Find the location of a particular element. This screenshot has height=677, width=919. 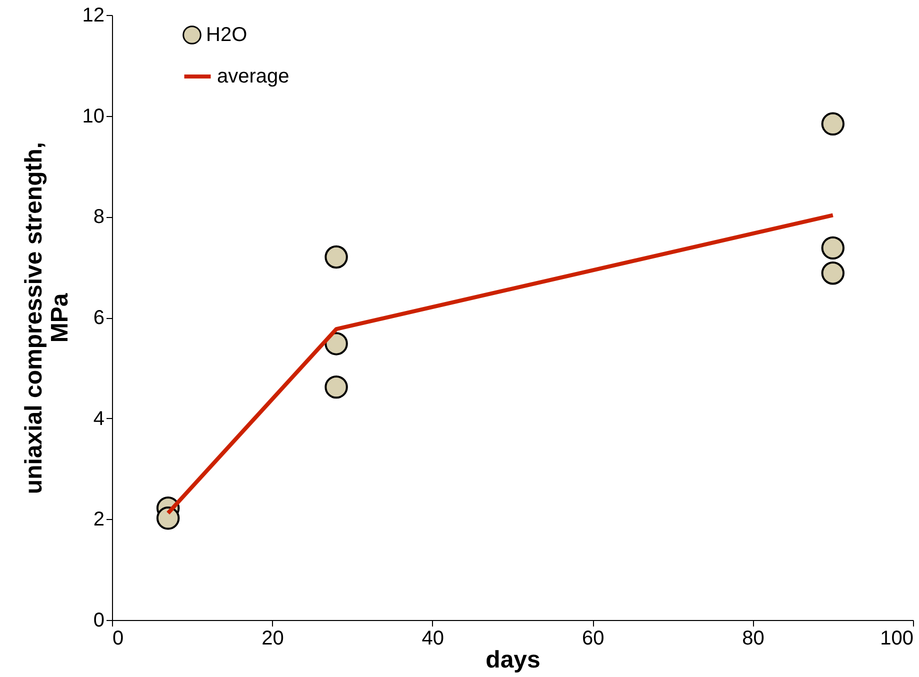

y-tick-label: 4 is located at coordinates (98, 419).